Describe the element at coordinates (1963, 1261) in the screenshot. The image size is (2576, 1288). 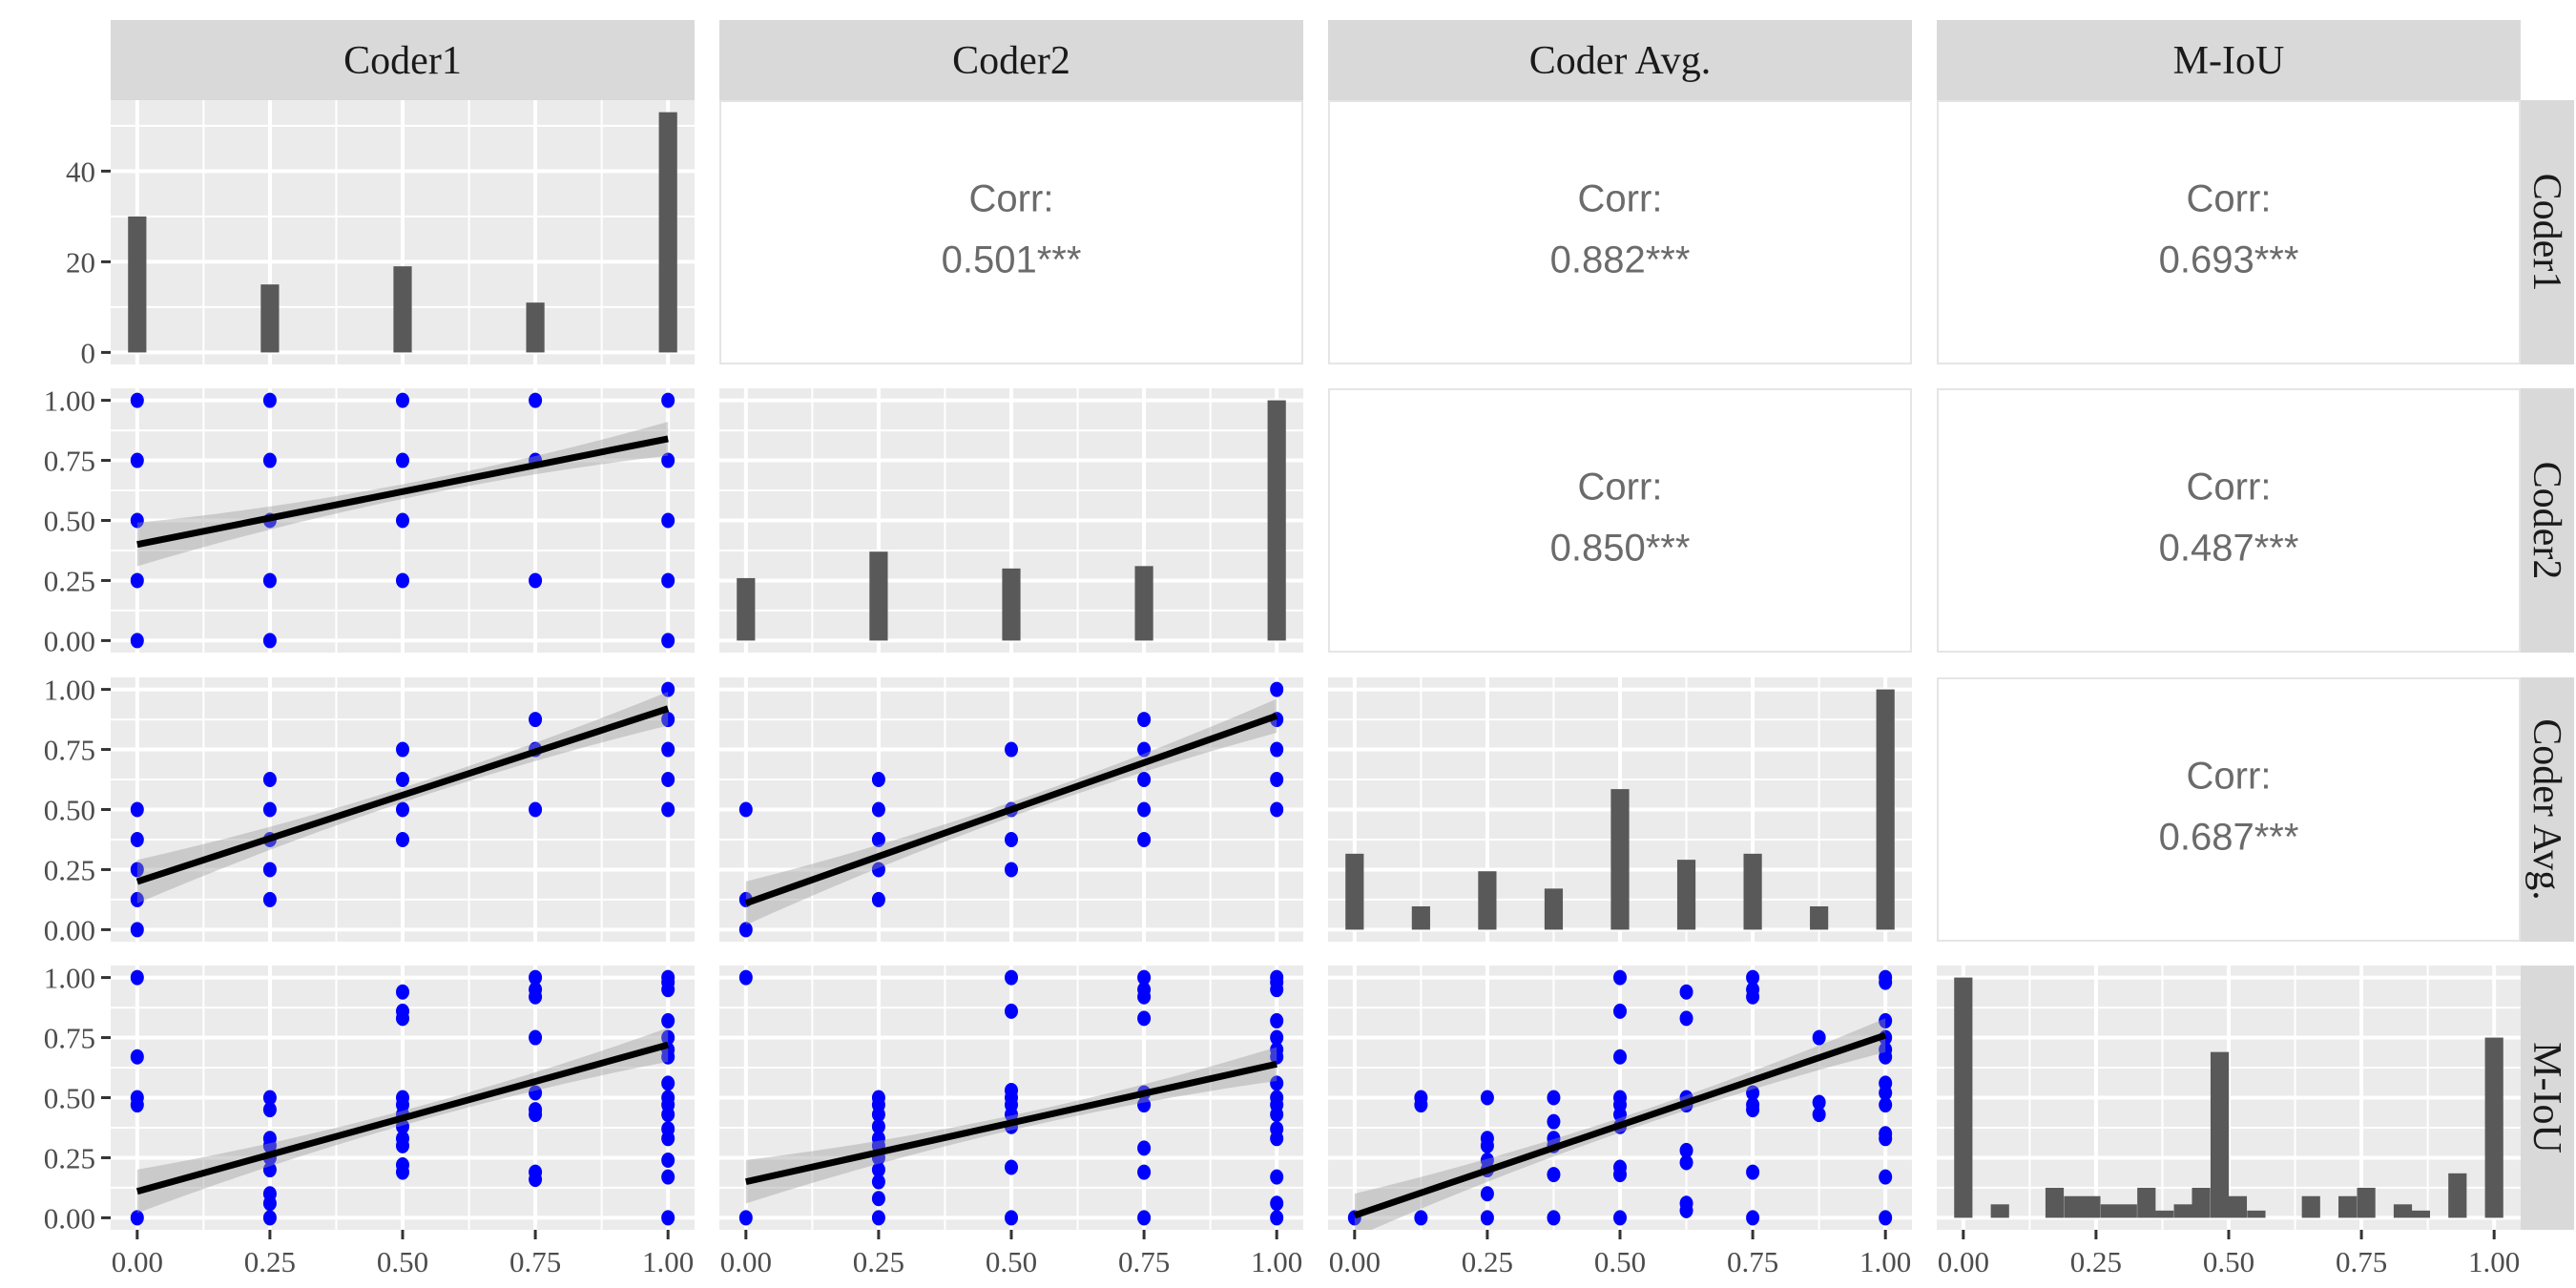
I see `x-tick-label: 0.00` at that location.